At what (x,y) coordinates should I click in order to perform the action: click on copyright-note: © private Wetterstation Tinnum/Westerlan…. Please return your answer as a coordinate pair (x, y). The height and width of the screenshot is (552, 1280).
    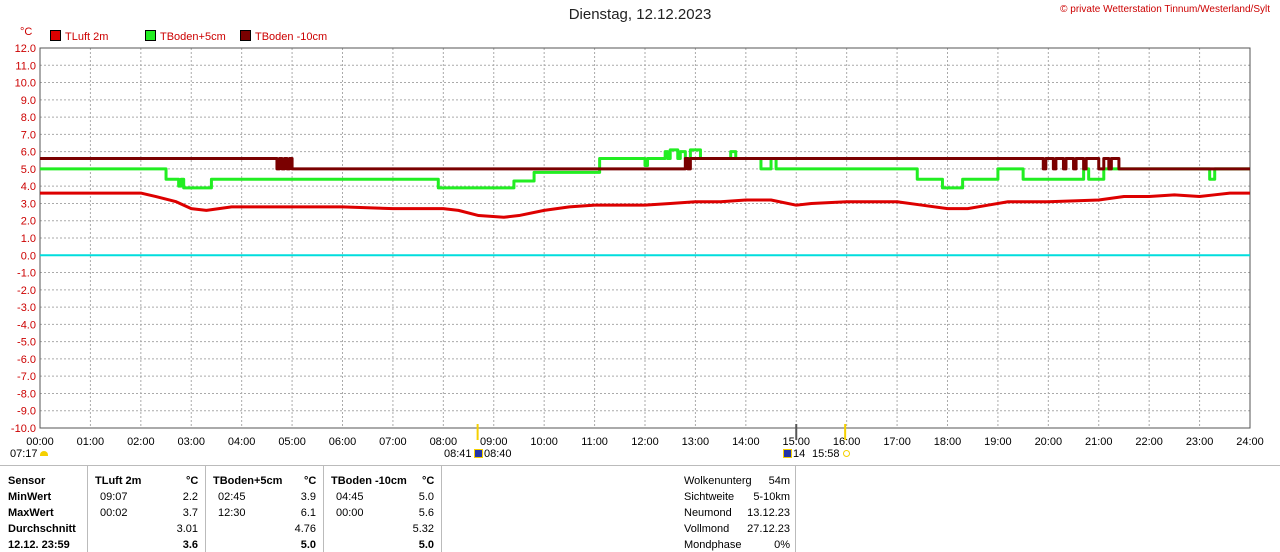
    Looking at the image, I should click on (1165, 9).